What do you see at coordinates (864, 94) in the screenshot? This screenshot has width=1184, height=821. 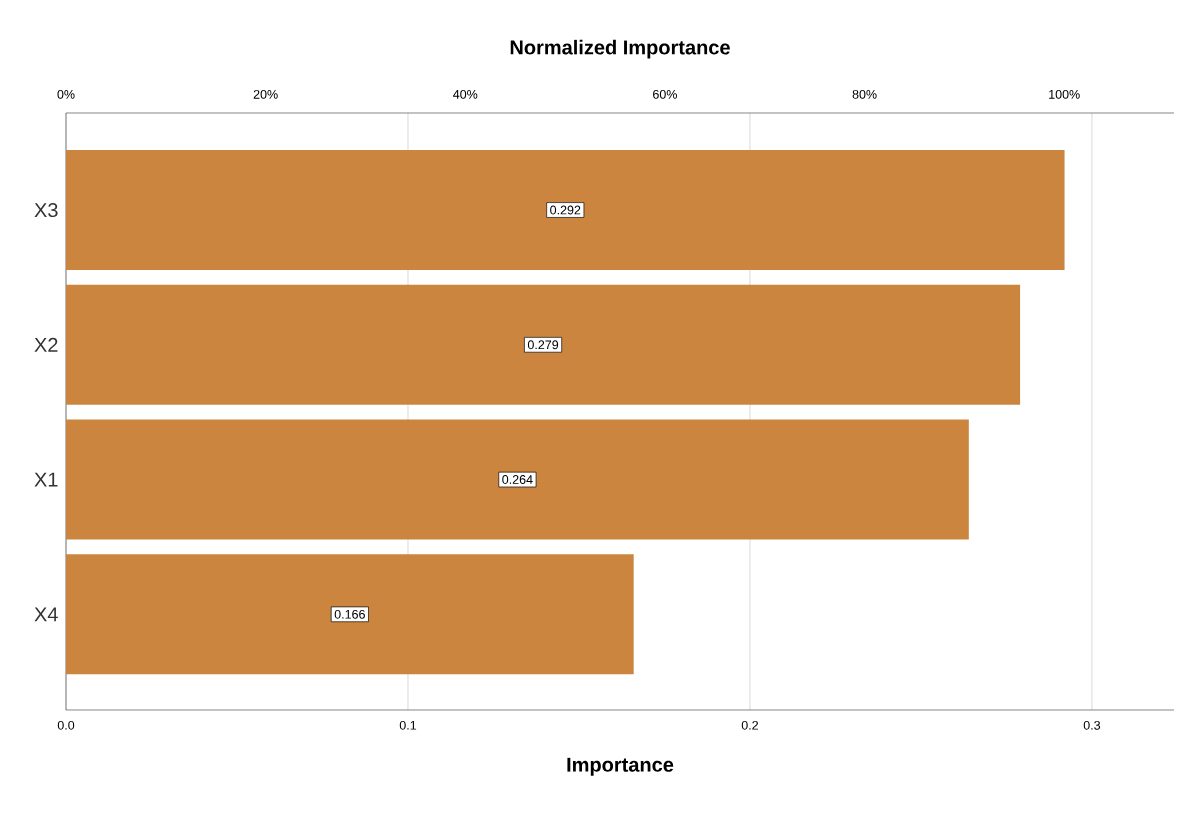 I see `x2-tick-label: 80%` at bounding box center [864, 94].